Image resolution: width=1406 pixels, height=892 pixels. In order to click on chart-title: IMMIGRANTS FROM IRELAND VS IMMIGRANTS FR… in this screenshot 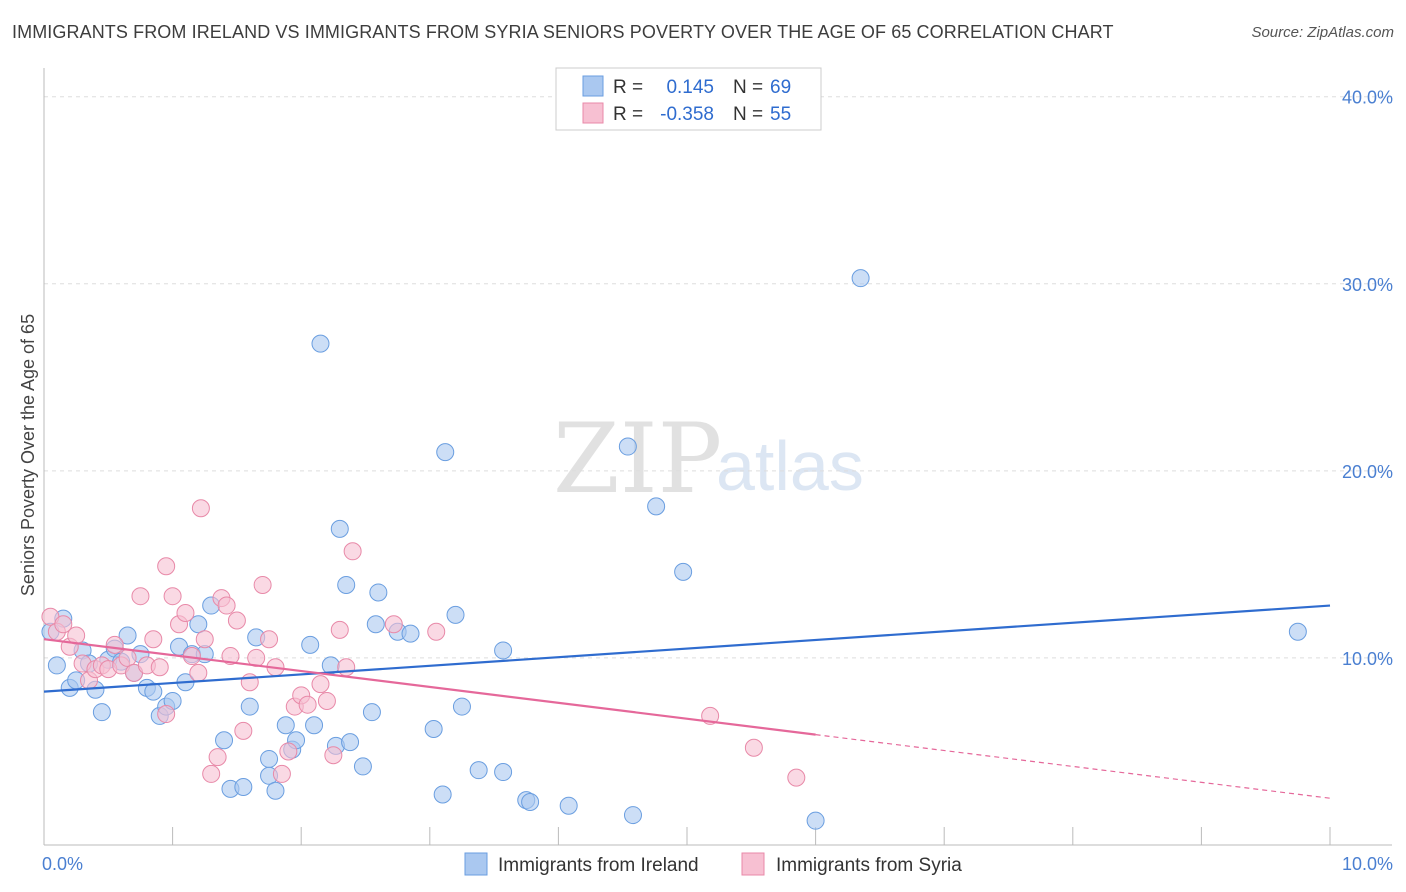, I will do `click(563, 32)`.